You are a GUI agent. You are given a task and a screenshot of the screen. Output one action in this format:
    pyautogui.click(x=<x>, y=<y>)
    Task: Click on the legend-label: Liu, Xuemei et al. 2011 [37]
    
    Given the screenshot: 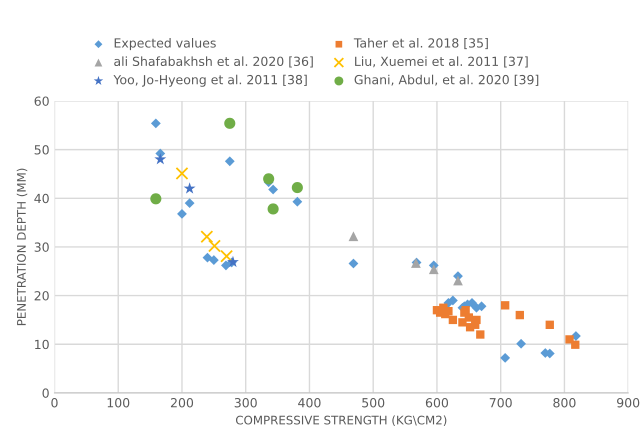 What is the action you would take?
    pyautogui.click(x=441, y=62)
    